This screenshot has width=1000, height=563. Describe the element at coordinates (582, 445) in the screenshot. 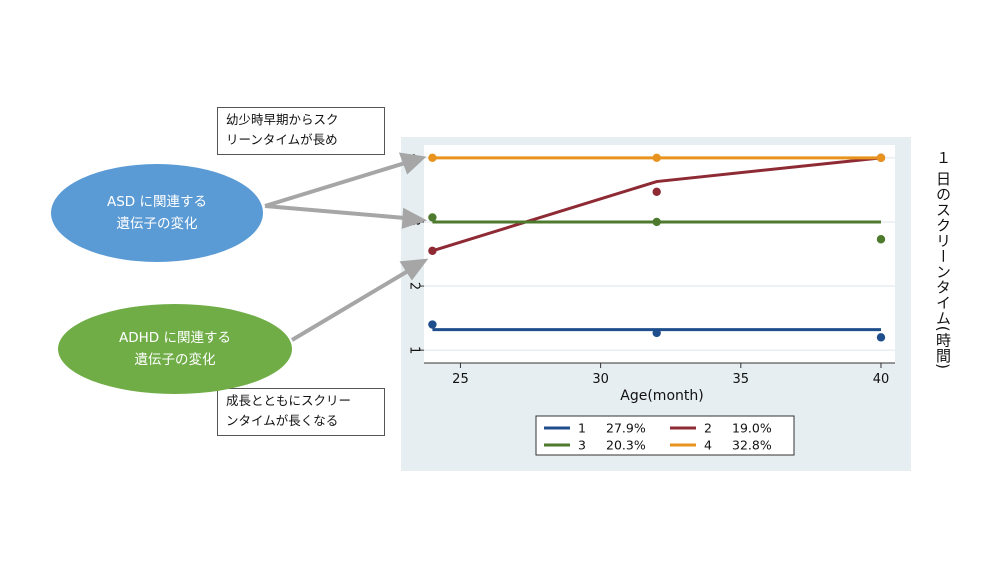

I see `legend-label-3: 3` at that location.